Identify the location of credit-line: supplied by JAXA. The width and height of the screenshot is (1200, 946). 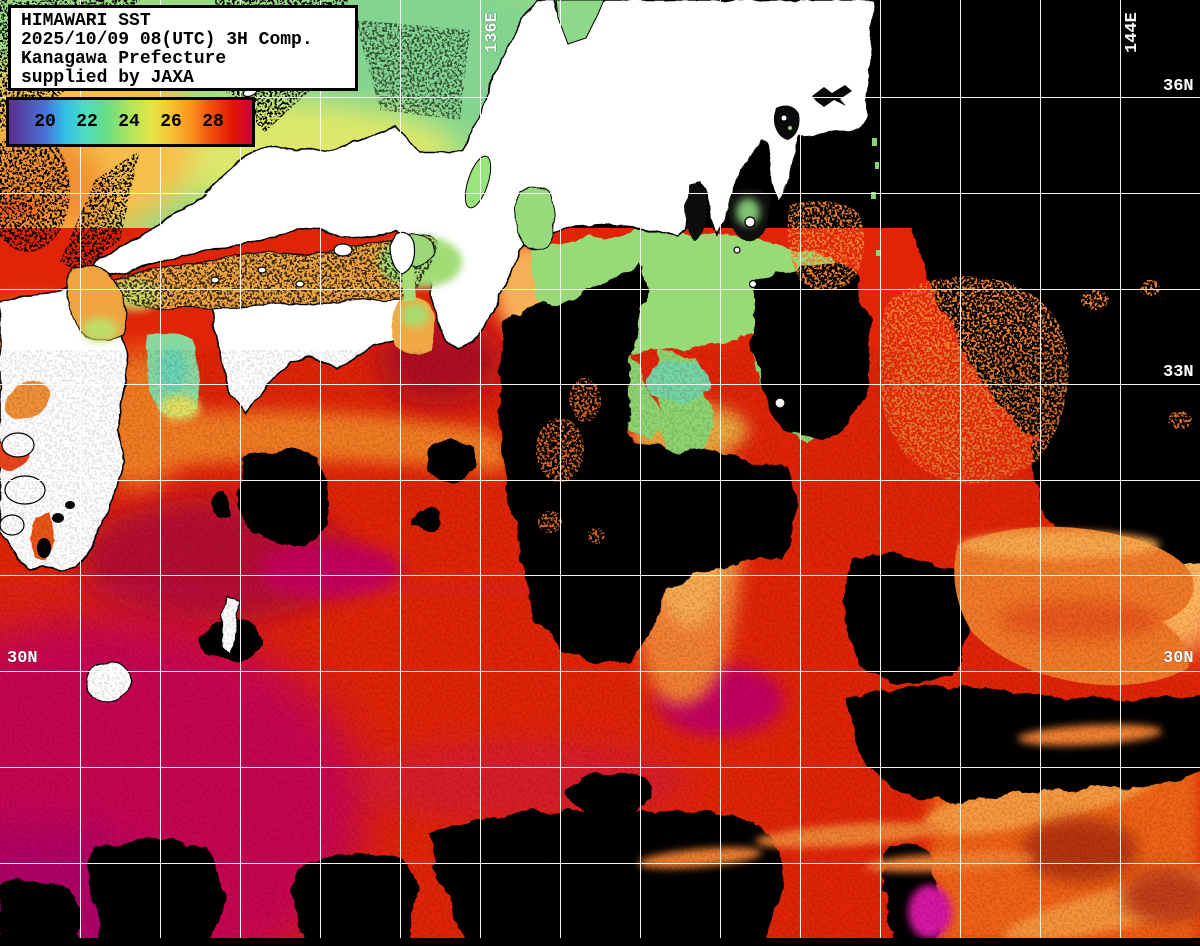
(107, 78).